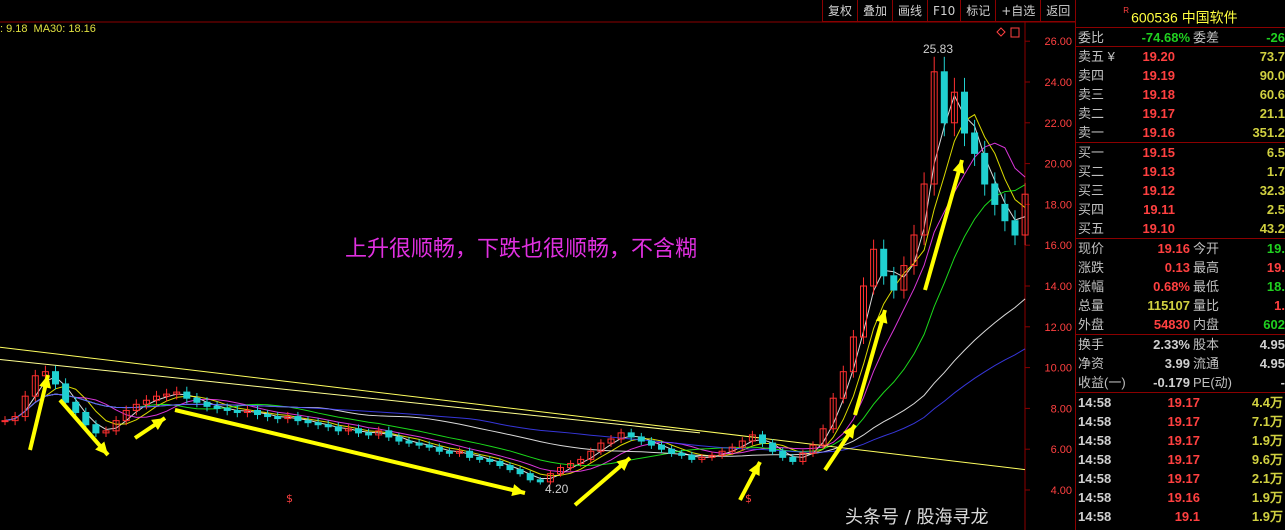  Describe the element at coordinates (1158, 94) in the screenshot. I see `level-price: 19.18` at that location.